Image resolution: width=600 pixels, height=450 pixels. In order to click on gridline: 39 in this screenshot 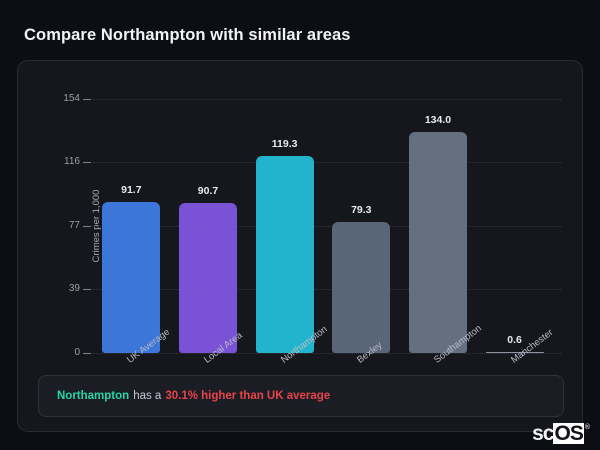, I will do `click(315, 288)`.